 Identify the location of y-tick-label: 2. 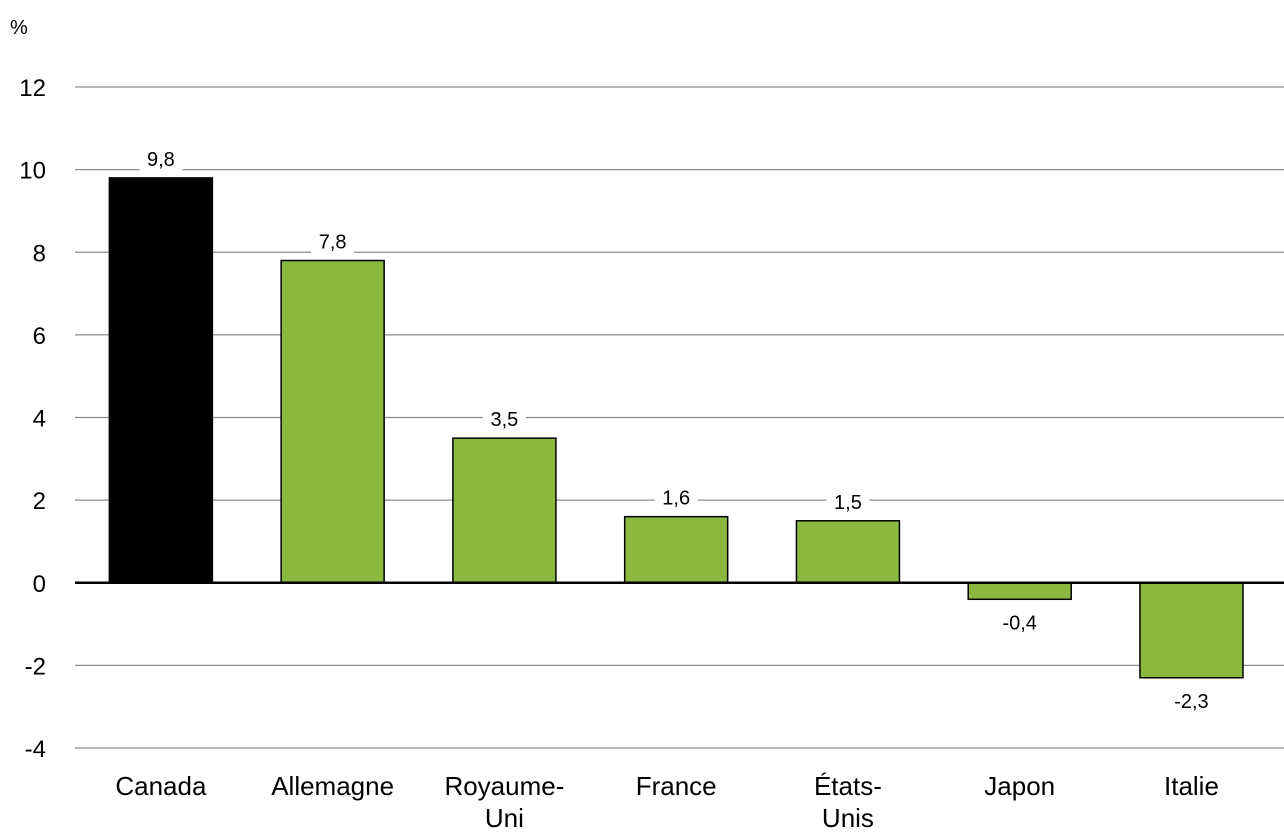
(39, 501).